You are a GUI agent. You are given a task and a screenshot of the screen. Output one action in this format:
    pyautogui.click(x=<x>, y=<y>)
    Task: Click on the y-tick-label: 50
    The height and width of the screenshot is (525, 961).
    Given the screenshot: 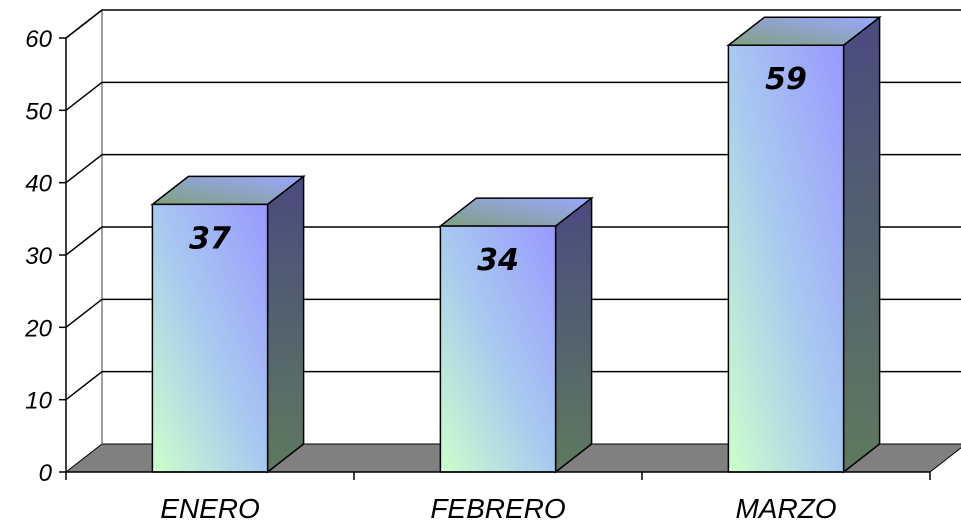 What is the action you would take?
    pyautogui.click(x=38, y=111)
    